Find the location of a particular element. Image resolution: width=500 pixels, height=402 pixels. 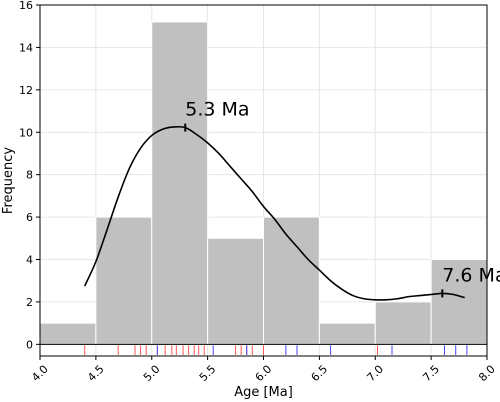

x-axis-ticks: 4.0 4.5 5.0 5.5 6.0 6.5 7.0 7.5 8.0 is located at coordinates (263, 370).